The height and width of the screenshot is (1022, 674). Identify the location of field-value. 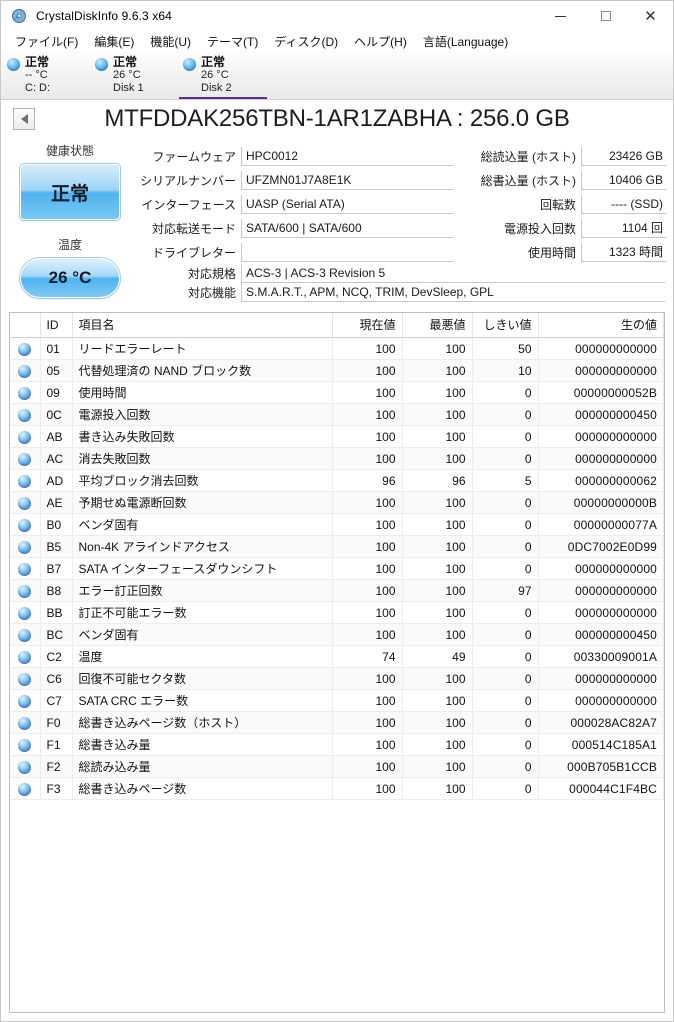
(347, 252).